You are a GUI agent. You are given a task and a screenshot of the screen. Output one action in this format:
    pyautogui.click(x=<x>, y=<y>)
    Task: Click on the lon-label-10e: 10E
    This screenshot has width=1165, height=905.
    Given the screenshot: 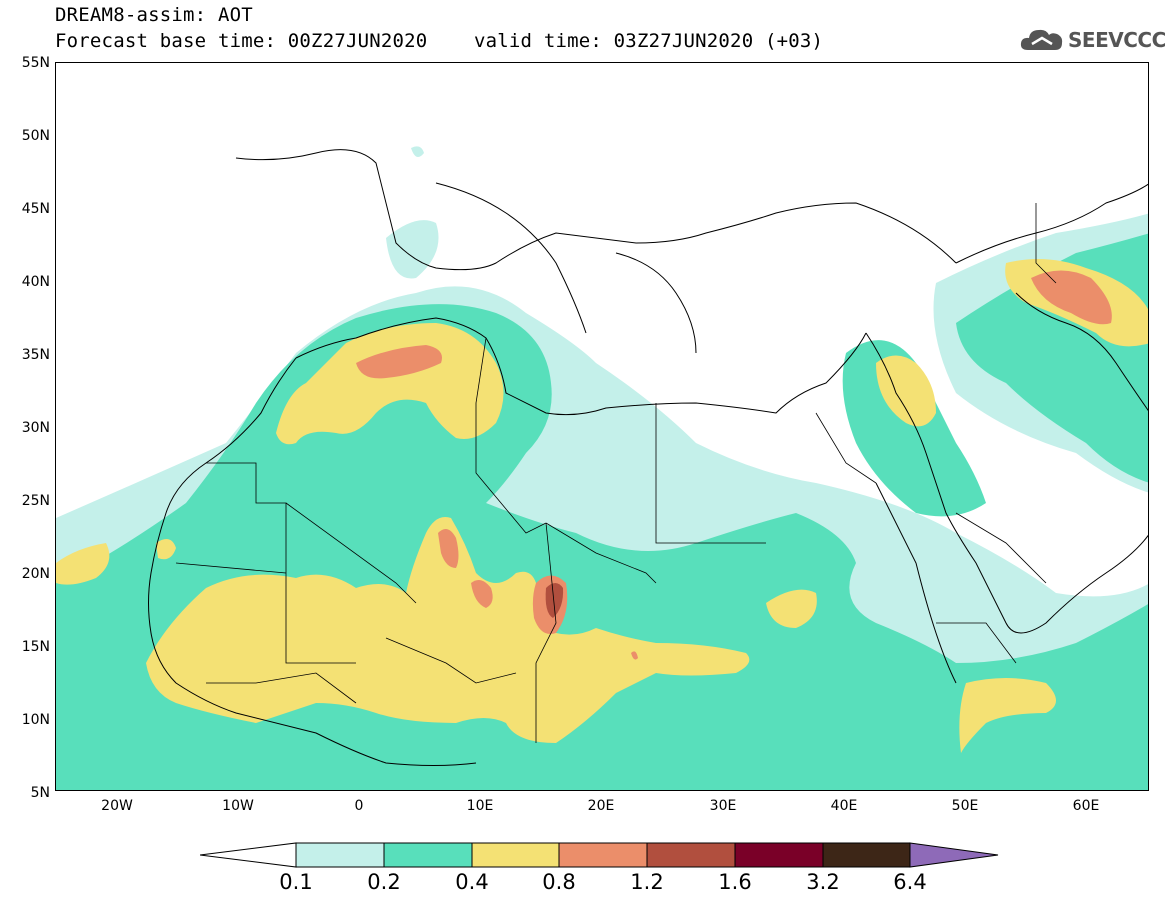 What is the action you would take?
    pyautogui.click(x=480, y=806)
    